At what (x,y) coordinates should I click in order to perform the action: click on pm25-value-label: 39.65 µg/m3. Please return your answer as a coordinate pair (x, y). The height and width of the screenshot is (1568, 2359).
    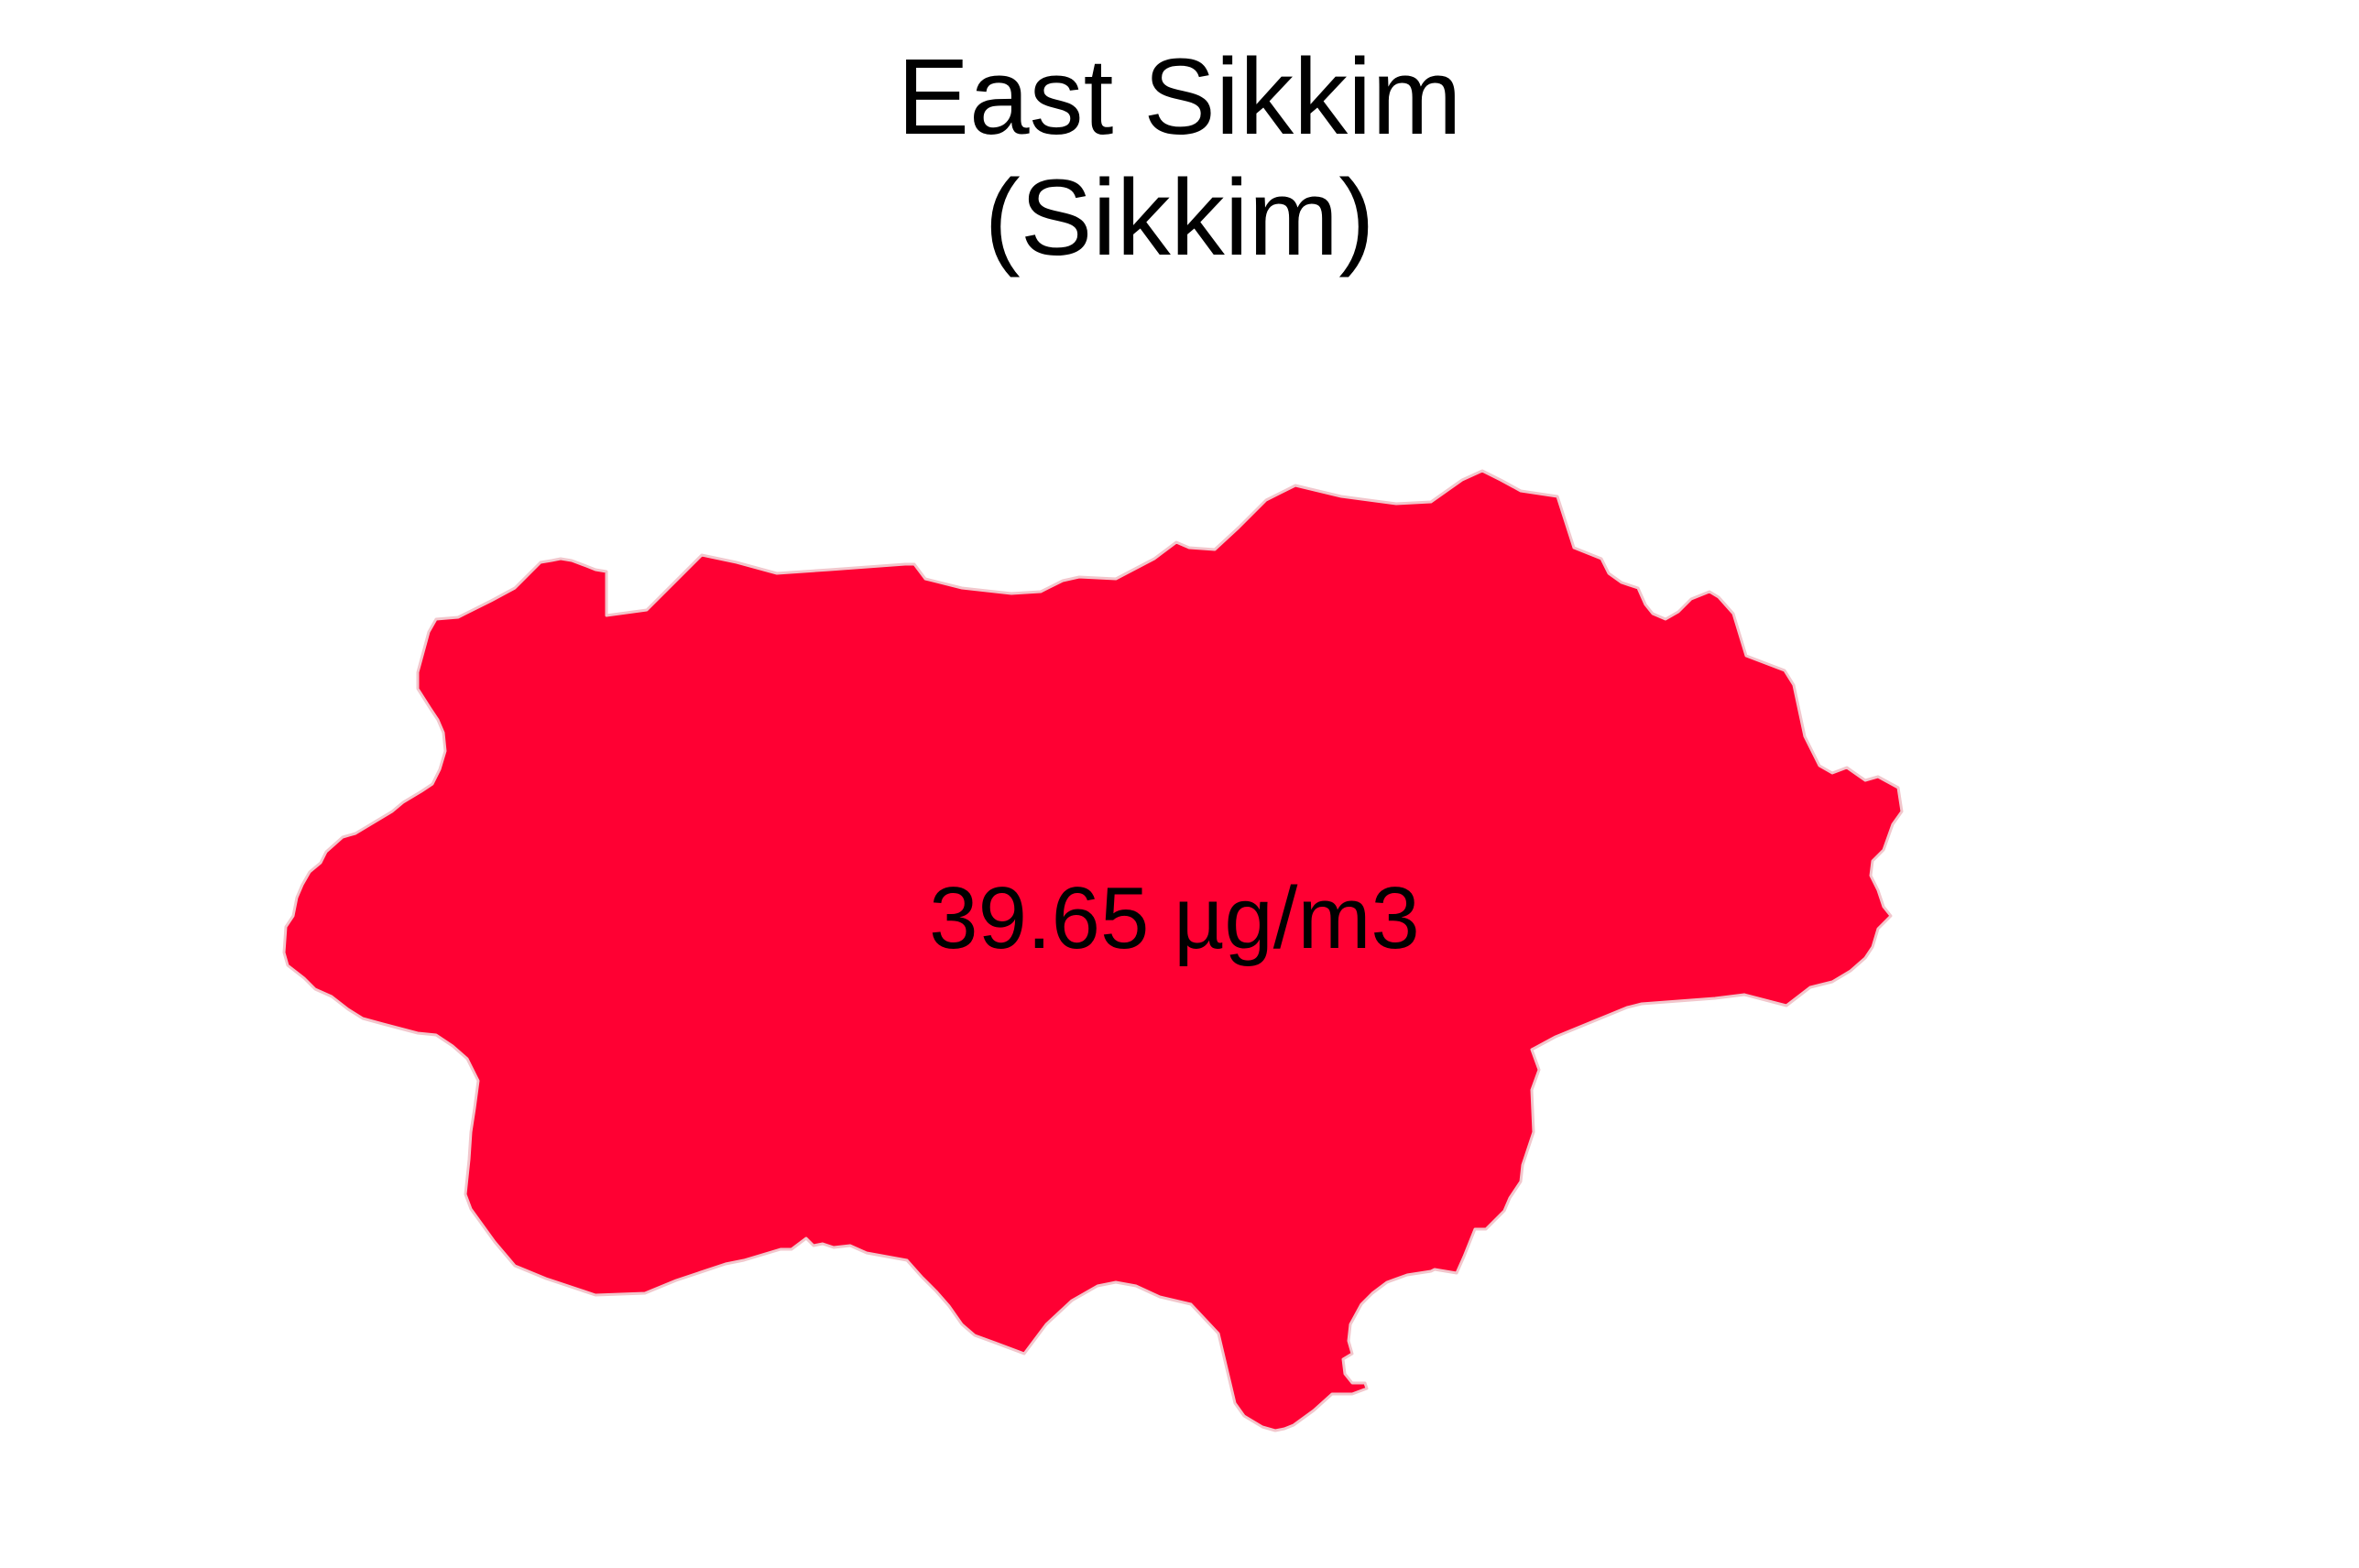
    Looking at the image, I should click on (1174, 918).